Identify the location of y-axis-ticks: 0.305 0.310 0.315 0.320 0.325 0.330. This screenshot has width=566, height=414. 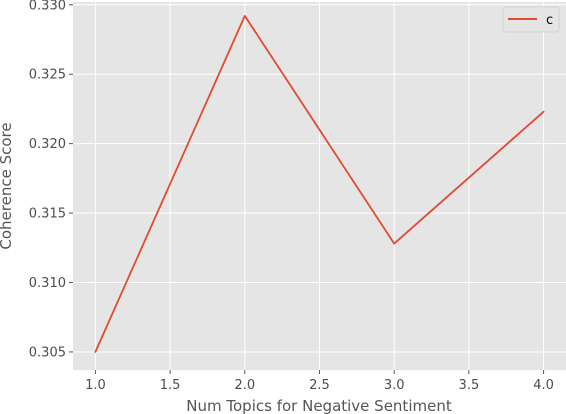
(51, 180).